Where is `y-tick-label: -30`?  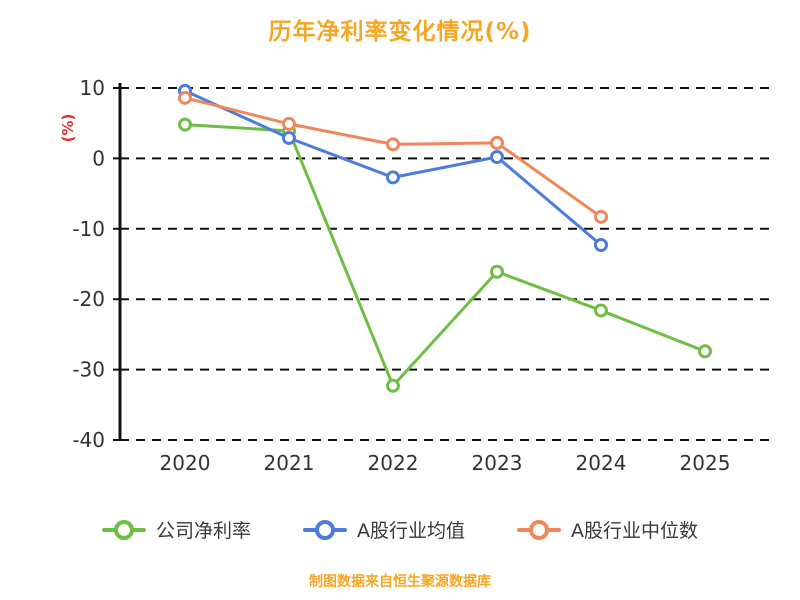
y-tick-label: -30 is located at coordinates (88, 370).